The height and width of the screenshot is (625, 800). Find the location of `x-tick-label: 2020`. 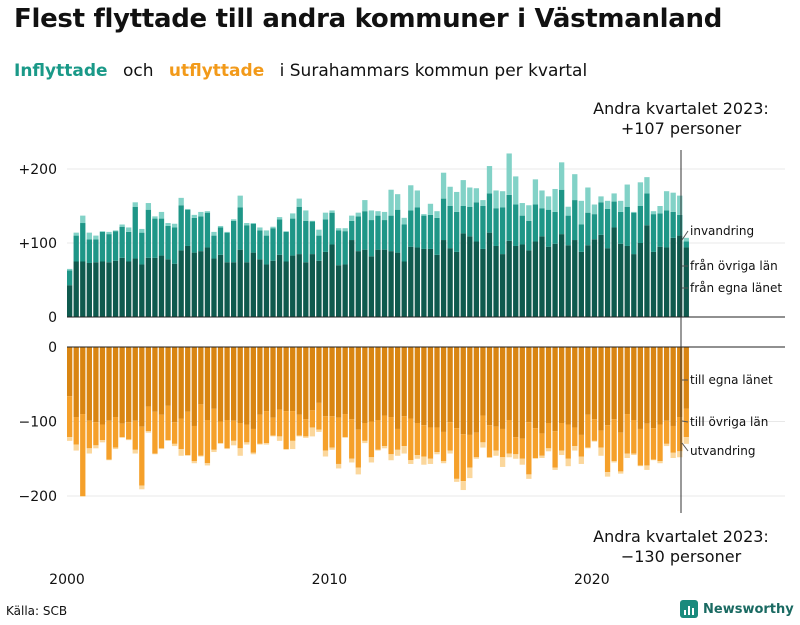

x-tick-label: 2020 is located at coordinates (592, 580).